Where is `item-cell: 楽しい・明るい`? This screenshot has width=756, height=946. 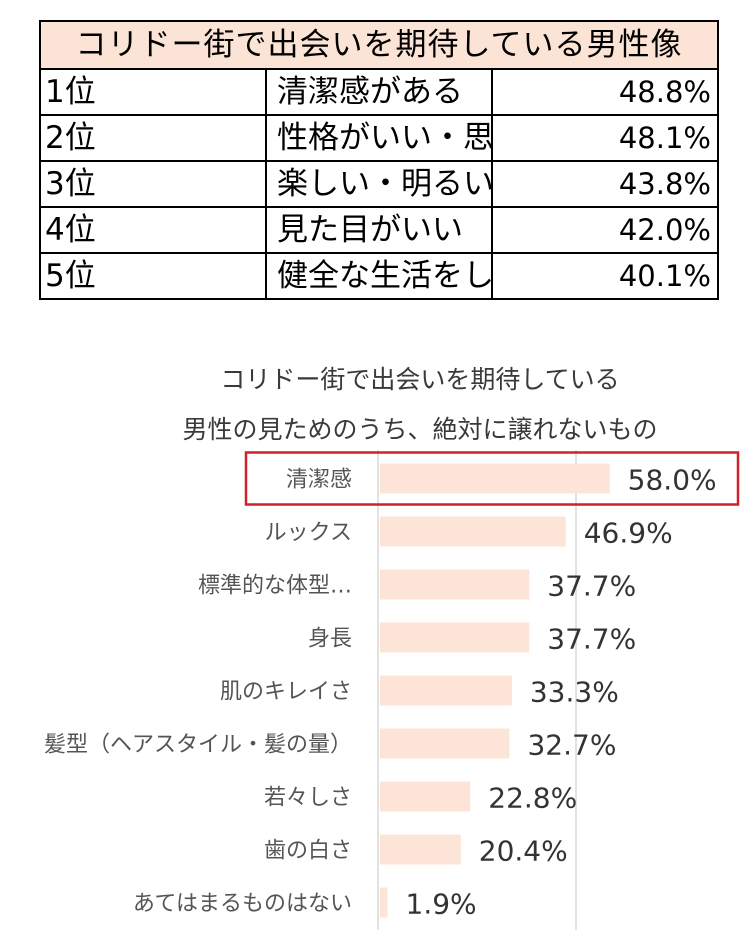
item-cell: 楽しい・明るい is located at coordinates (379, 184).